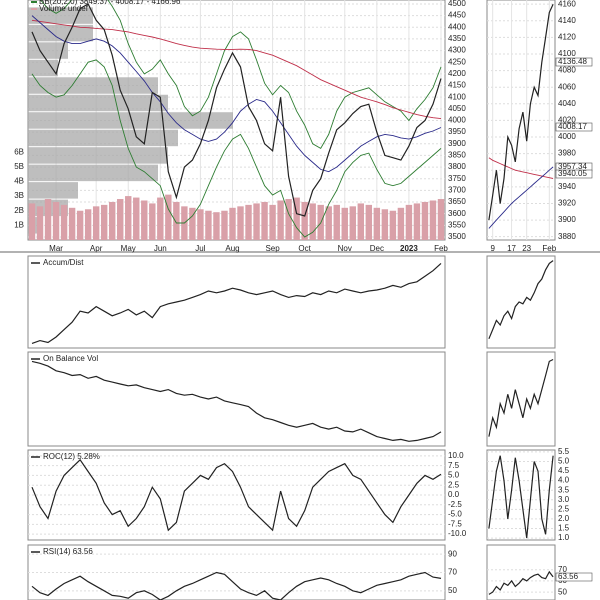  I want to click on y-tick-label: 4200, so click(457, 73).